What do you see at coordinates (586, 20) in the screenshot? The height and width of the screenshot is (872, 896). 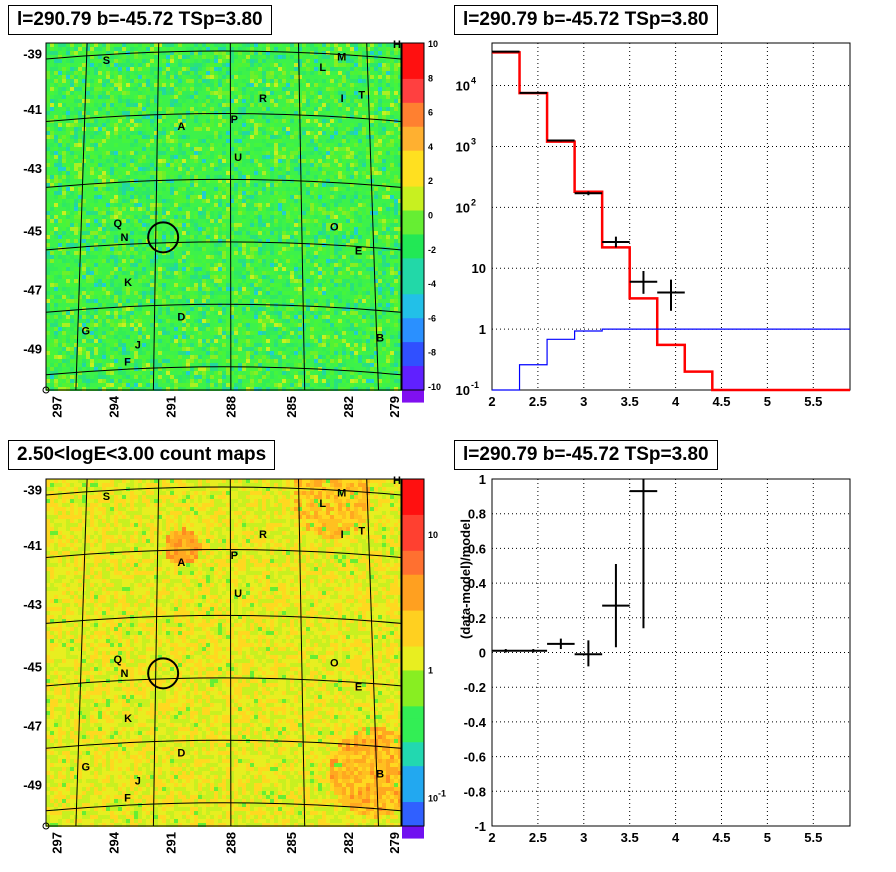 I see `spectrum-title: l=290.79 b=-45.72 TSp=3.80` at bounding box center [586, 20].